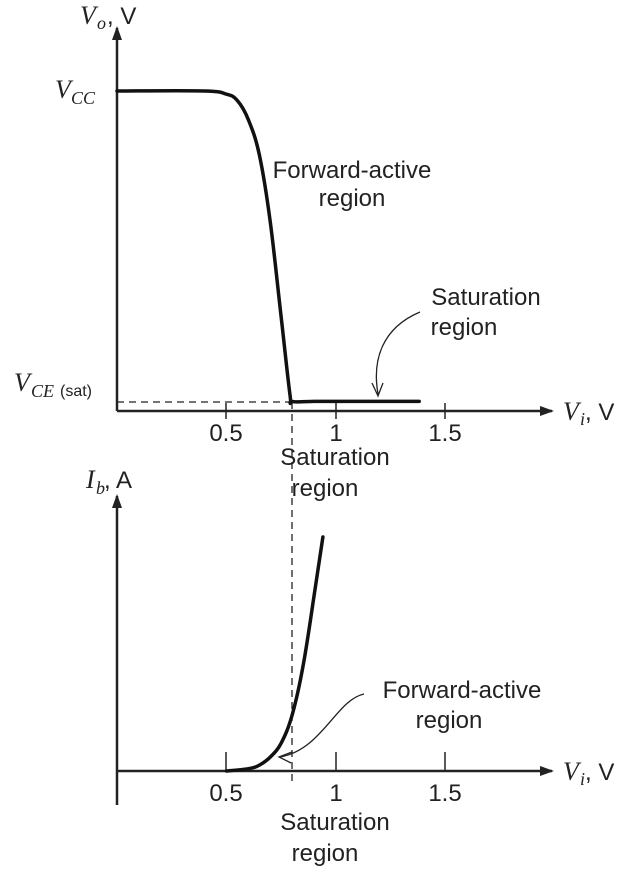 Image resolution: width=626 pixels, height=874 pixels. I want to click on top-y-axis-label: V o , V, so click(108, 17).